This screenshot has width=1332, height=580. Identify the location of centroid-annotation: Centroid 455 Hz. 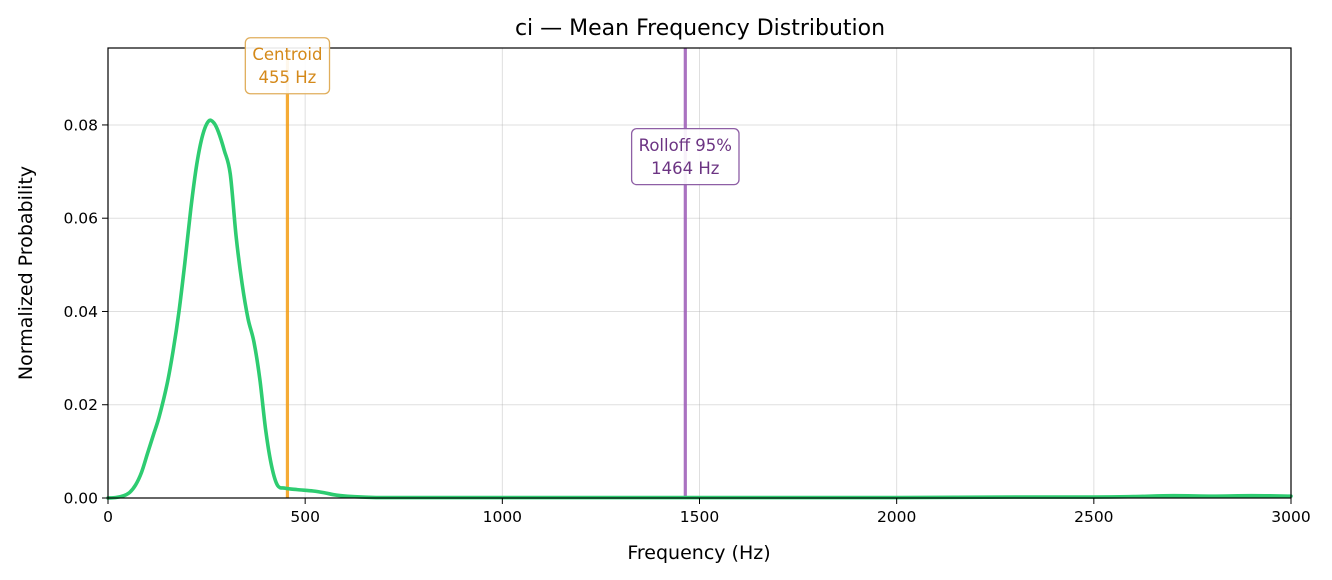
(287, 66).